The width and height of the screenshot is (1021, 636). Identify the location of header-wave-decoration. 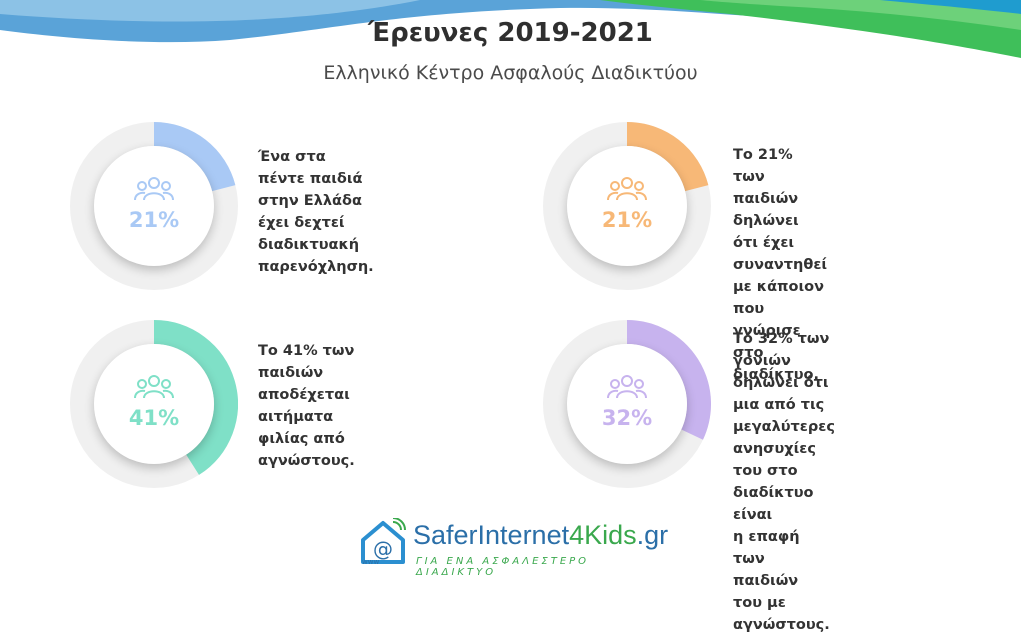
(510, 29).